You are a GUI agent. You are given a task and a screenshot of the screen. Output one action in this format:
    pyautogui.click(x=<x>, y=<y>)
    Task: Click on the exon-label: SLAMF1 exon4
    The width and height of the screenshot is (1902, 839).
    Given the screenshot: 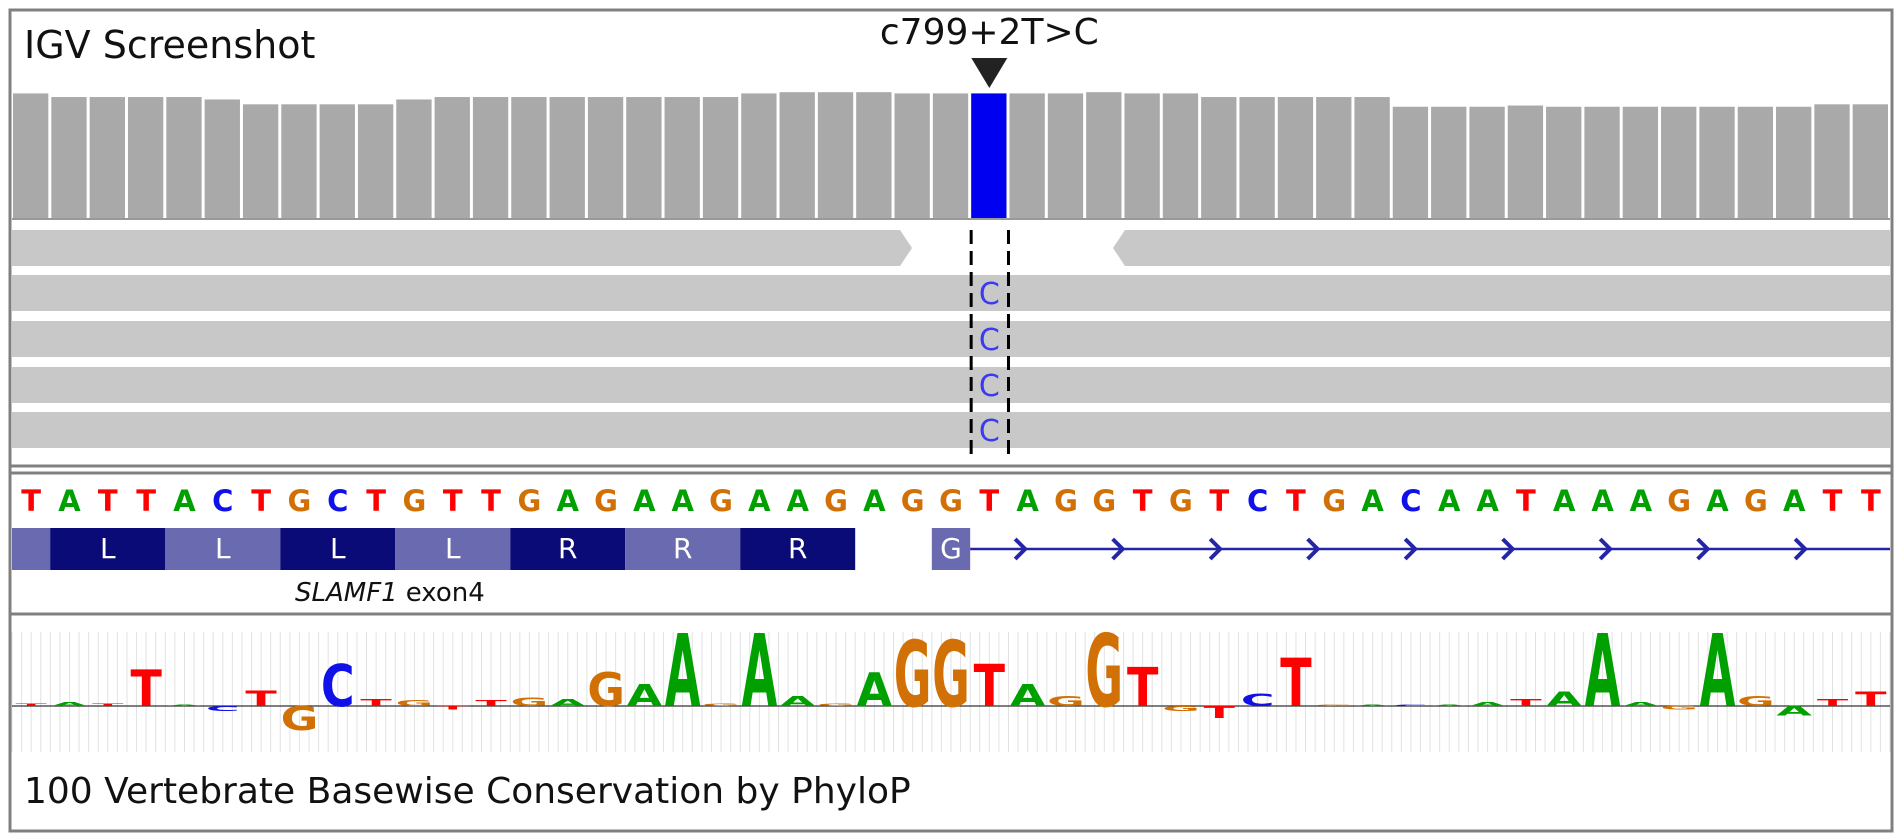 What is the action you would take?
    pyautogui.click(x=390, y=593)
    